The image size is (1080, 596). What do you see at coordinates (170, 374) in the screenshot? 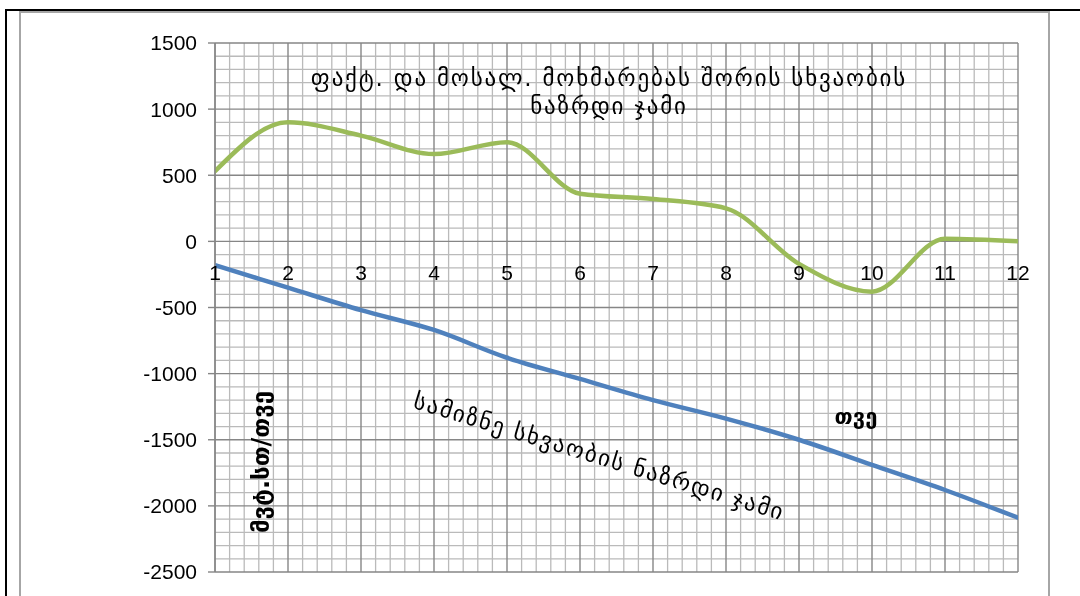
I see `y-tick-label: -1000` at bounding box center [170, 374].